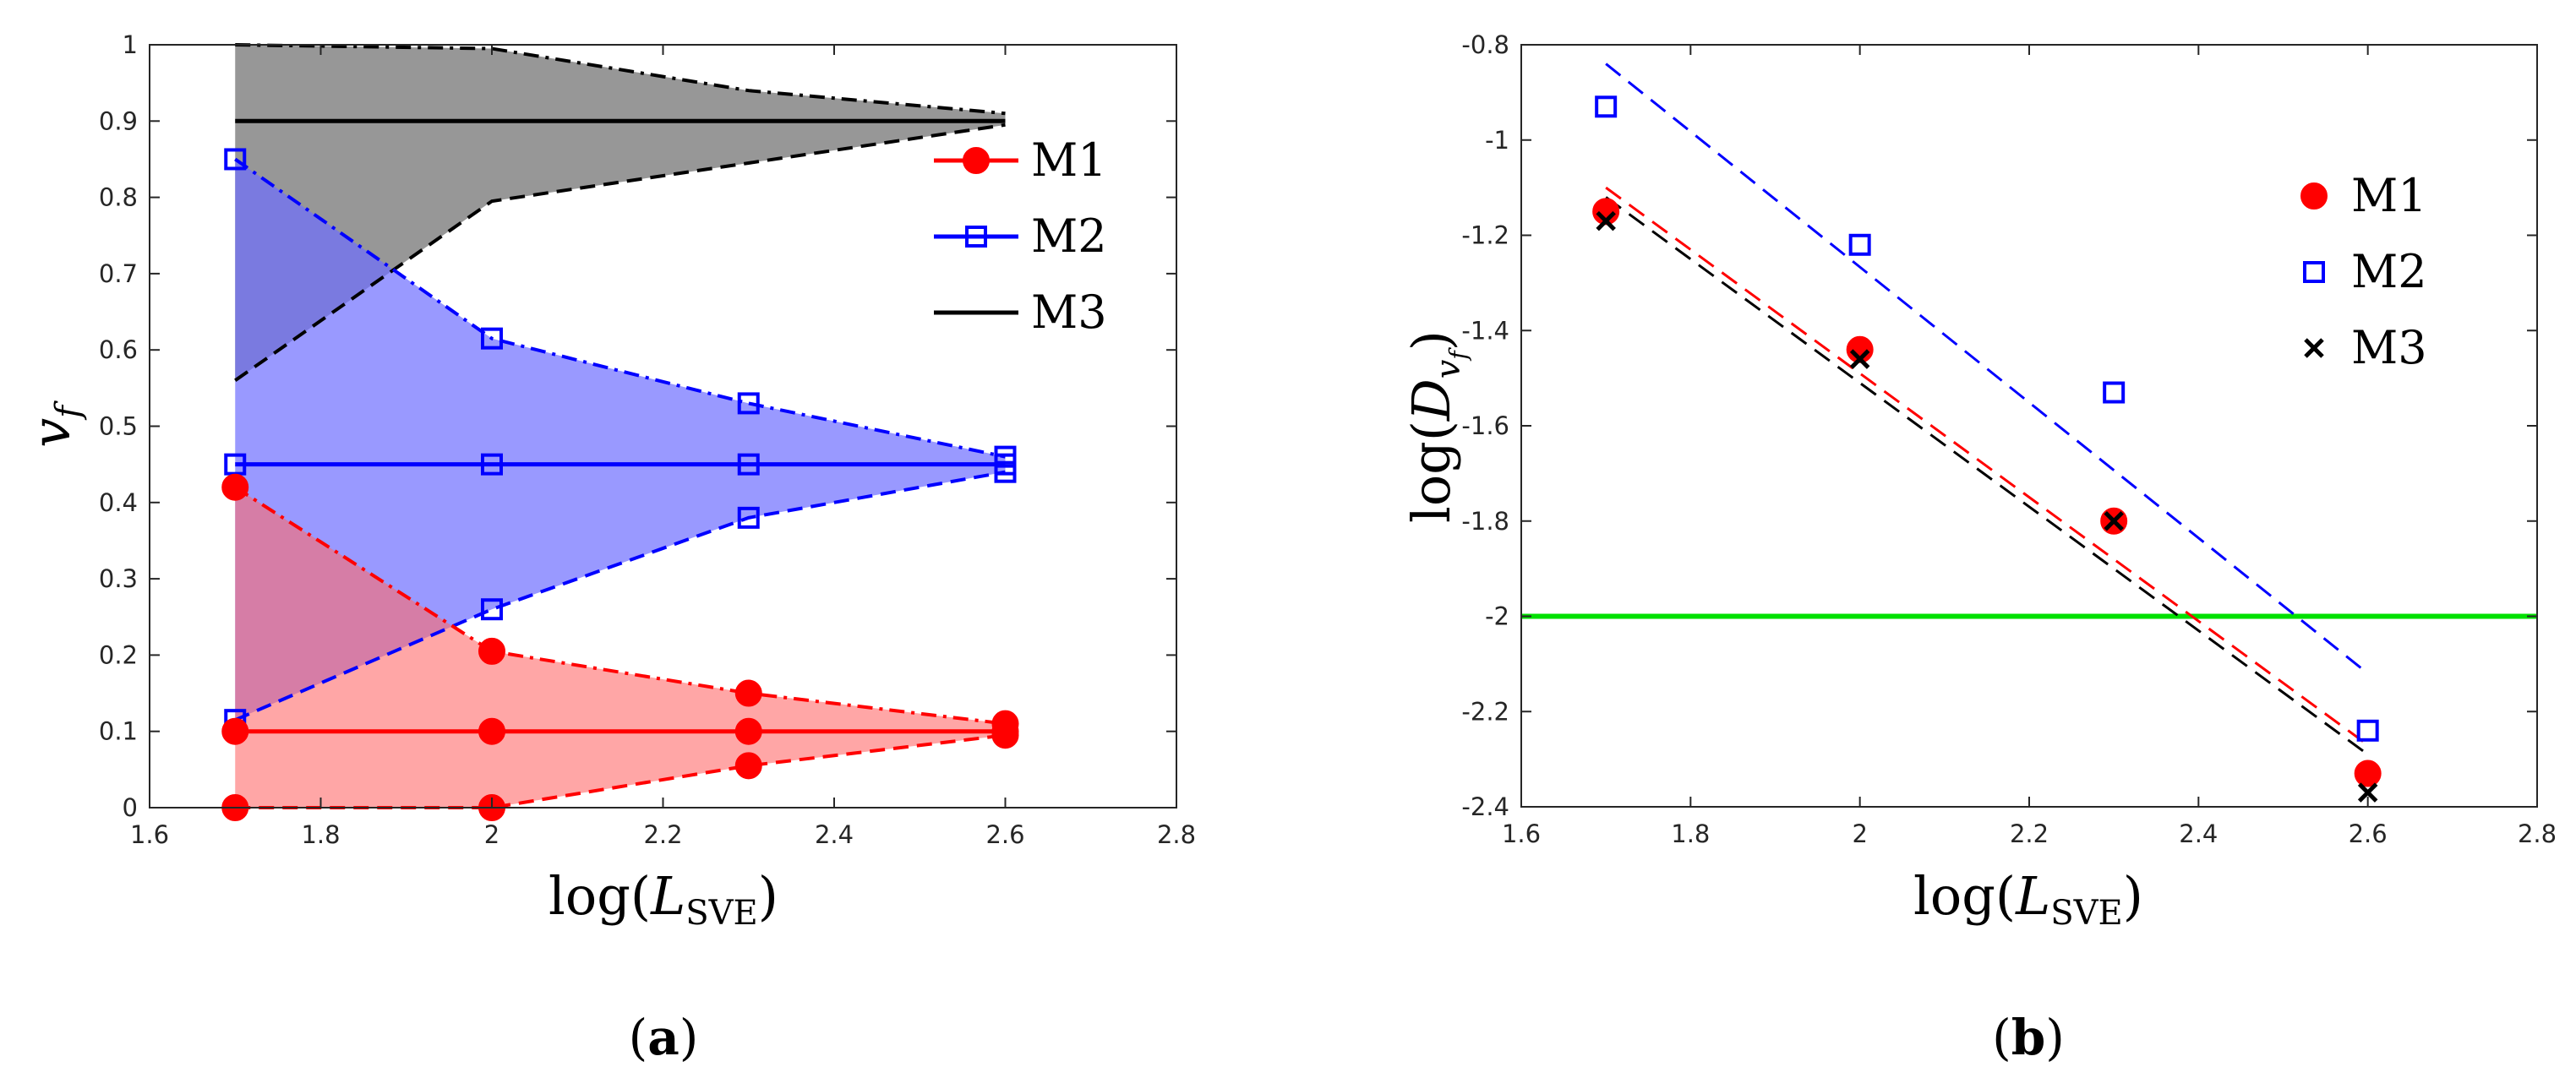  What do you see at coordinates (662, 834) in the screenshot?
I see `panel-a-x-tick-label: 2.2` at bounding box center [662, 834].